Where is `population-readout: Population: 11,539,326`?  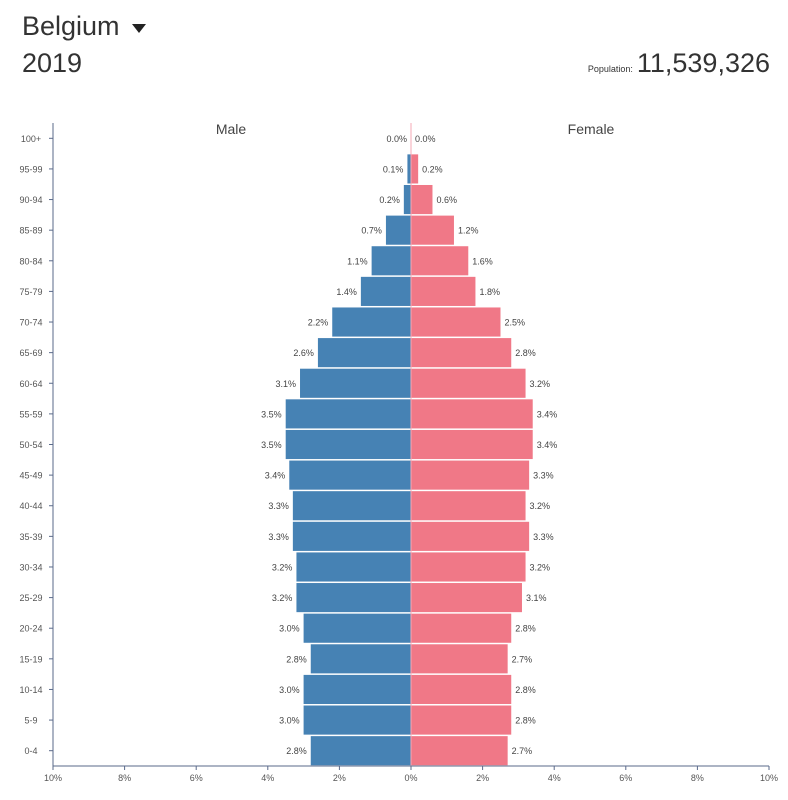
population-readout: Population: 11,539,326 is located at coordinates (679, 63).